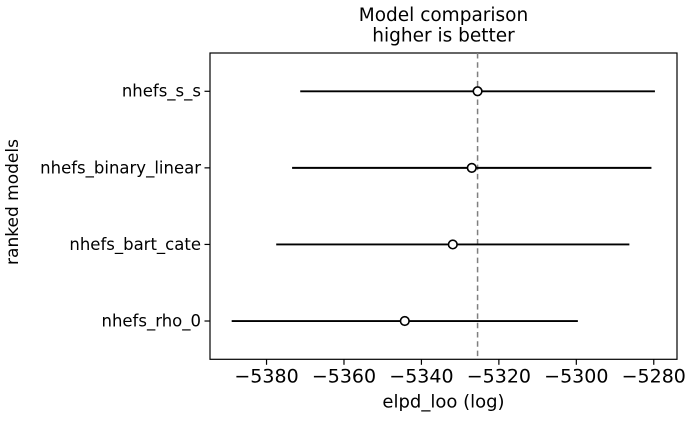 This screenshot has height=422, width=692. What do you see at coordinates (443, 402) in the screenshot?
I see `x-axis-label: elpd_loo (log)` at bounding box center [443, 402].